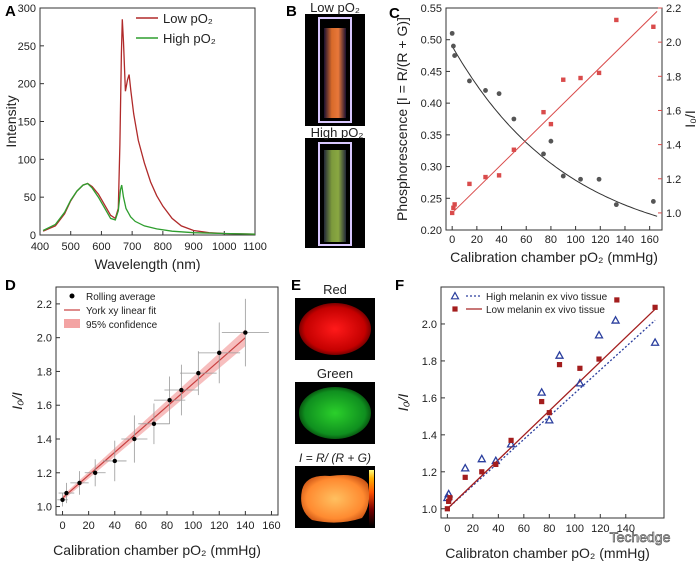 The image size is (700, 565). What do you see at coordinates (27, 160) in the screenshot?
I see `y-tick-label: 100` at bounding box center [27, 160].